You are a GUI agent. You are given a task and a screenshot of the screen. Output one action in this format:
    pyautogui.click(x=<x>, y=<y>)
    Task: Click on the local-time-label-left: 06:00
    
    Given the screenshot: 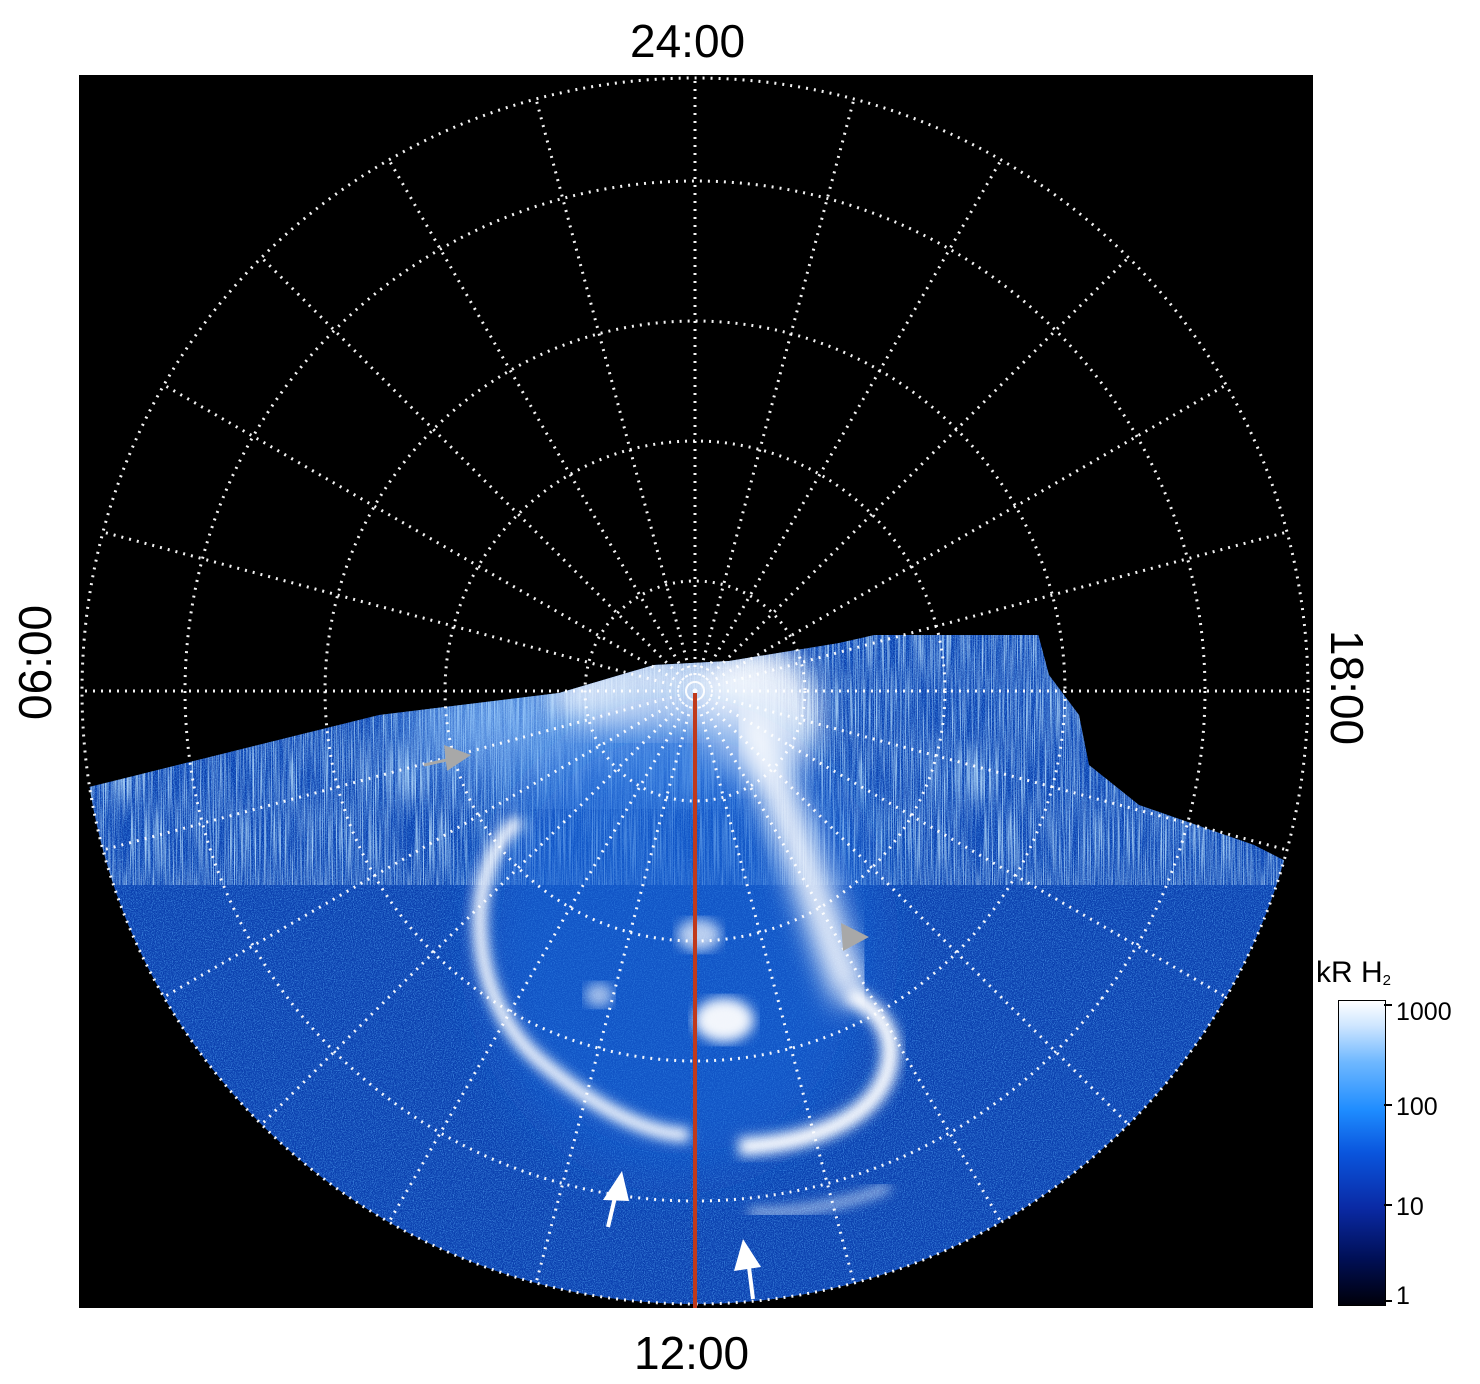 What is the action you would take?
    pyautogui.click(x=35, y=662)
    